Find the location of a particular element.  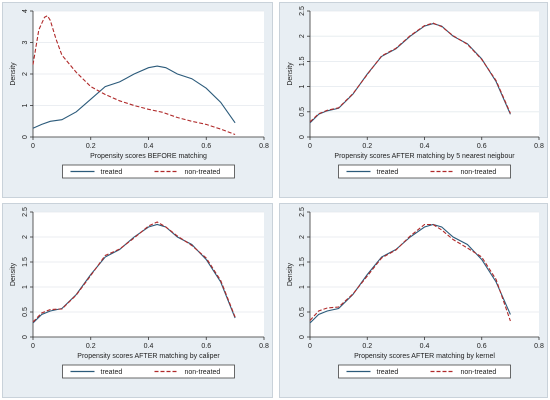

x-axis-title: Propensity scores BEFORE matching is located at coordinates (148, 156).